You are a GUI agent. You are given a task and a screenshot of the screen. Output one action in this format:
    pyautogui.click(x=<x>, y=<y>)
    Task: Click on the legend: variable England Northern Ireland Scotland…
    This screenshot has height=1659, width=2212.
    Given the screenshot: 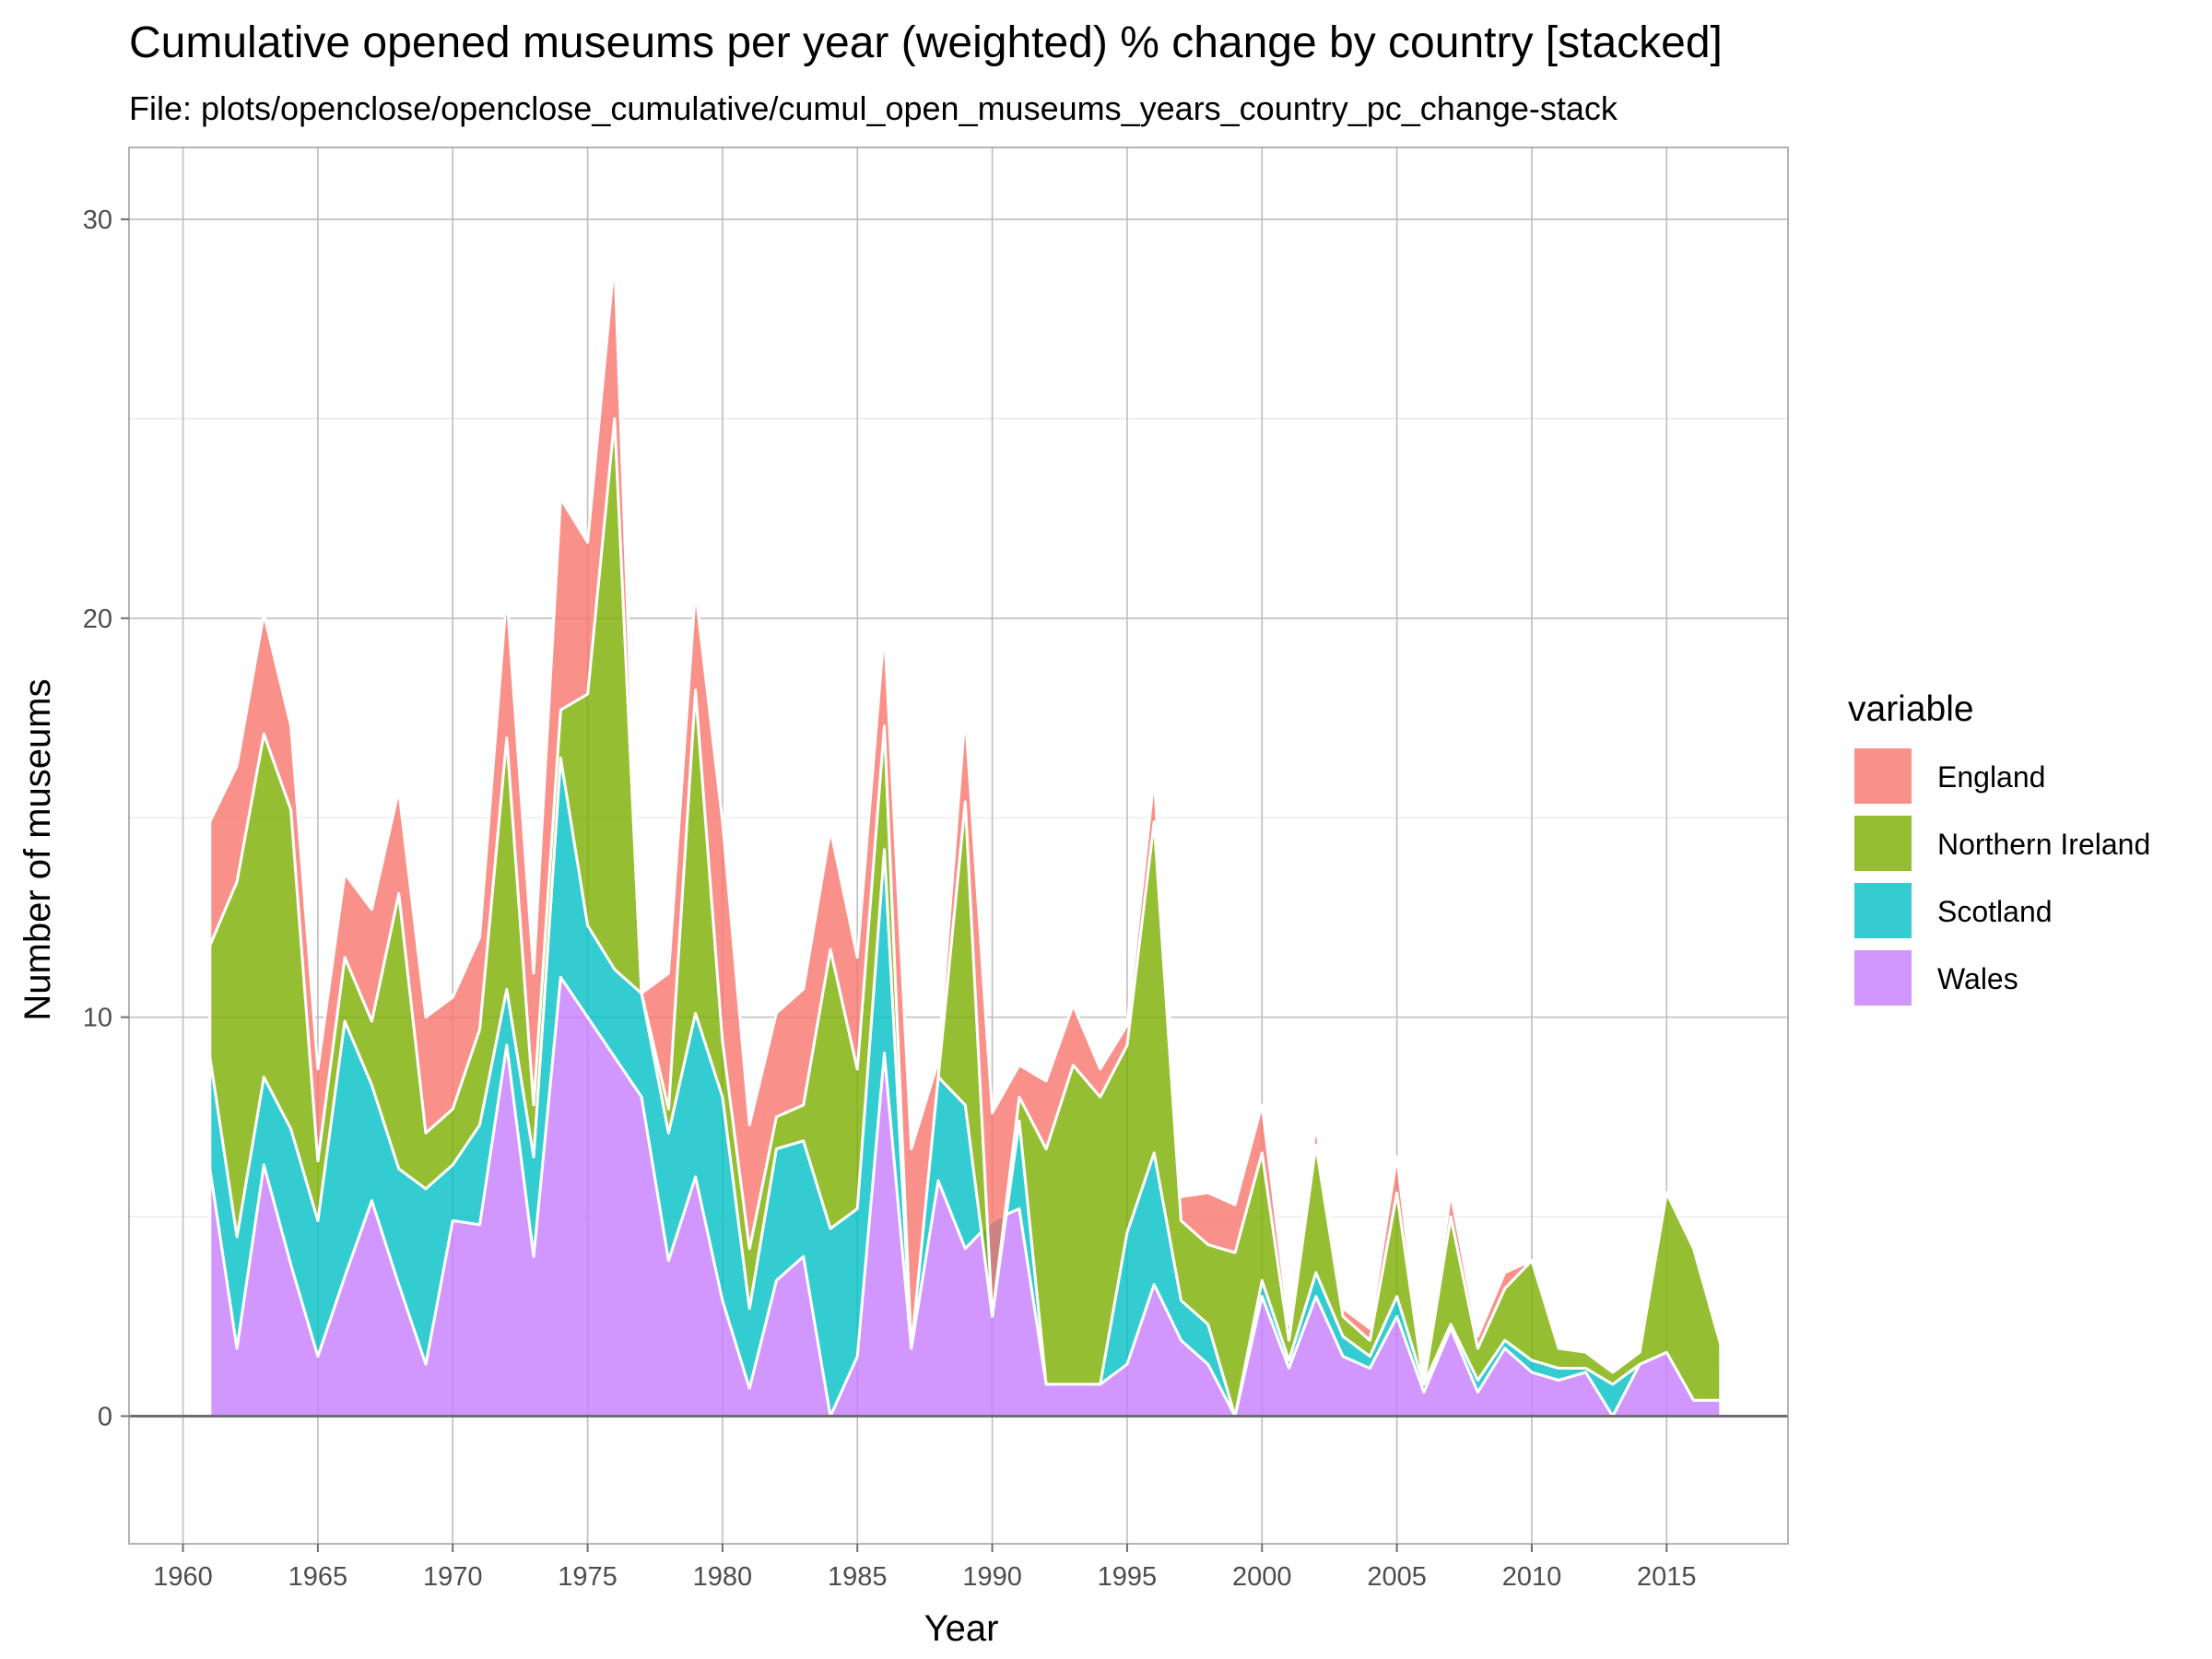 What is the action you would take?
    pyautogui.click(x=1999, y=847)
    